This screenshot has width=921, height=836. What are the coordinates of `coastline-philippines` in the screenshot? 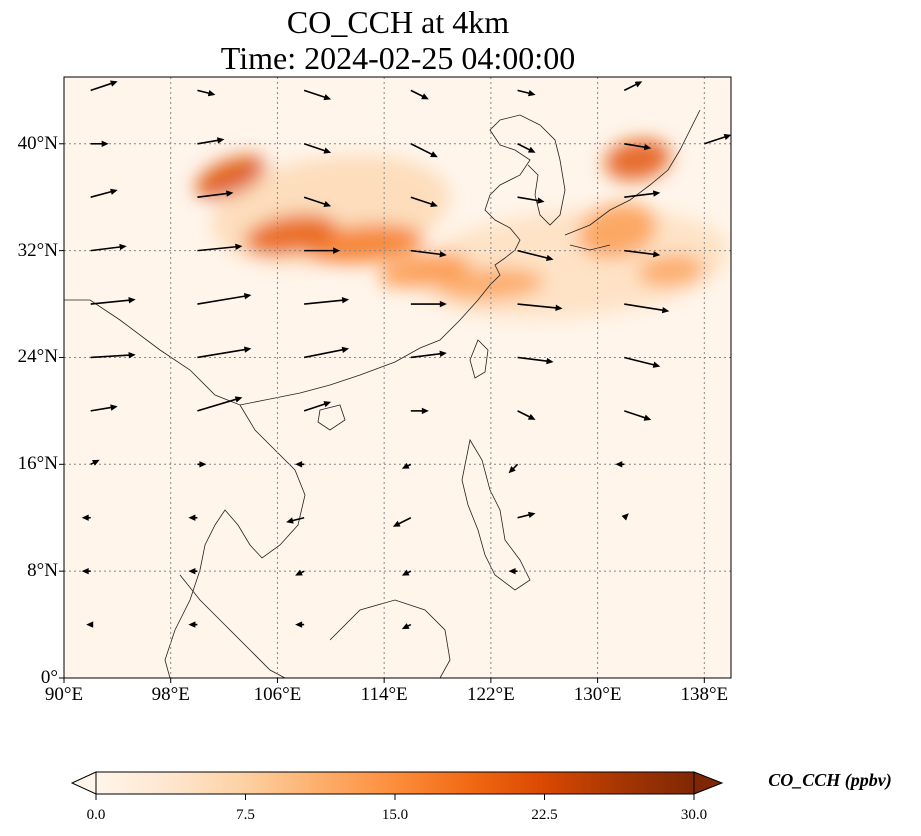 It's located at (496, 514).